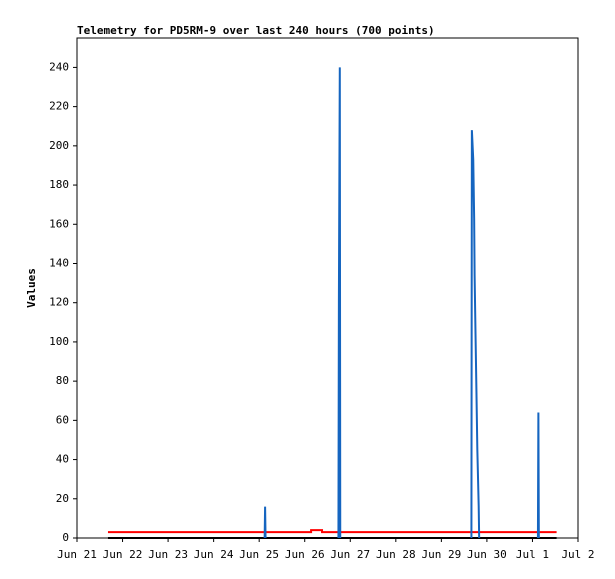  What do you see at coordinates (59, 302) in the screenshot?
I see `y-tick-label: 120` at bounding box center [59, 302].